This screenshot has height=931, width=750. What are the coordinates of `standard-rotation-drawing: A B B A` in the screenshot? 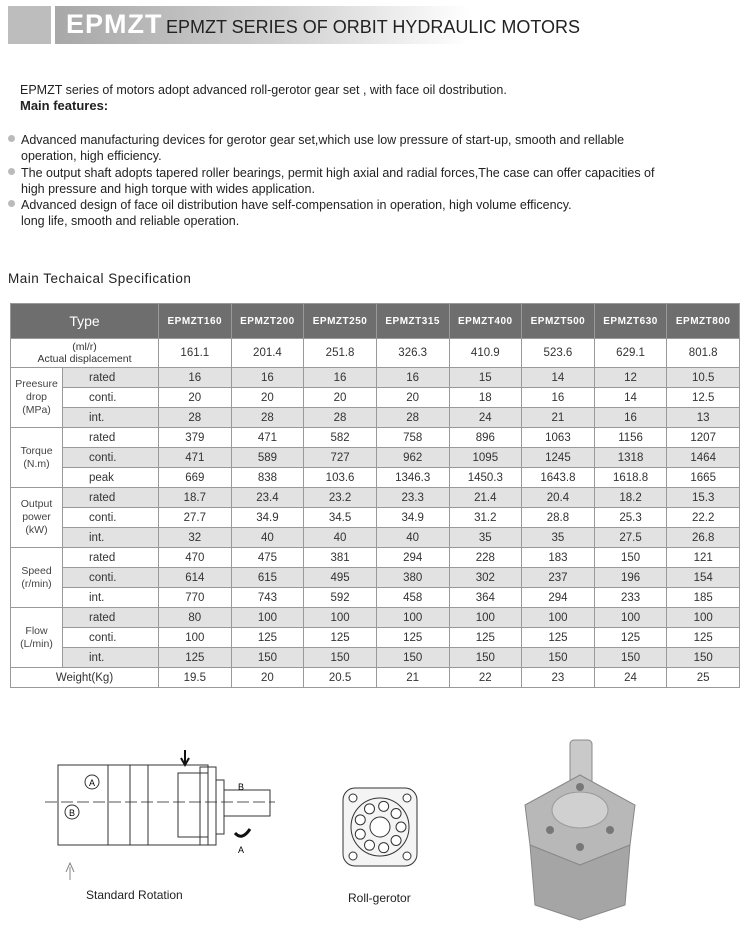 It's located at (160, 815).